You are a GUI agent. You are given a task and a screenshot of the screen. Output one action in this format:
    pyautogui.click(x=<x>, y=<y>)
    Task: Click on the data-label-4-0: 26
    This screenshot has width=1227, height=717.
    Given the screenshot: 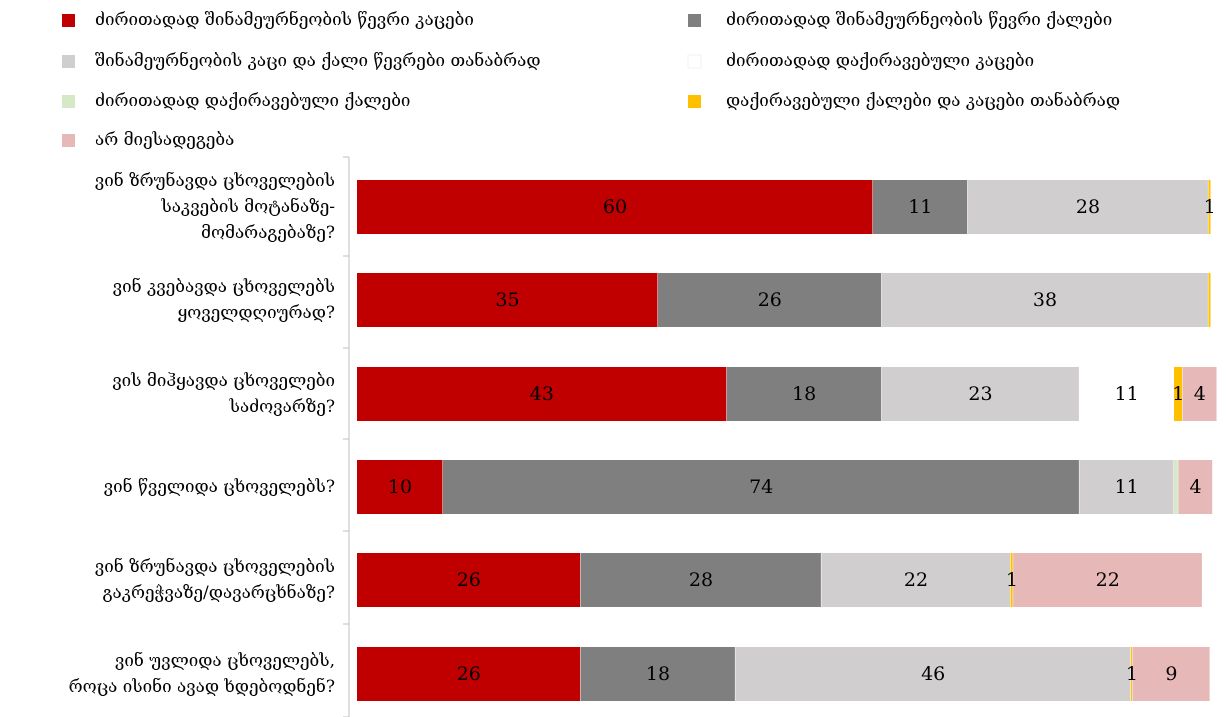 What is the action you would take?
    pyautogui.click(x=469, y=580)
    